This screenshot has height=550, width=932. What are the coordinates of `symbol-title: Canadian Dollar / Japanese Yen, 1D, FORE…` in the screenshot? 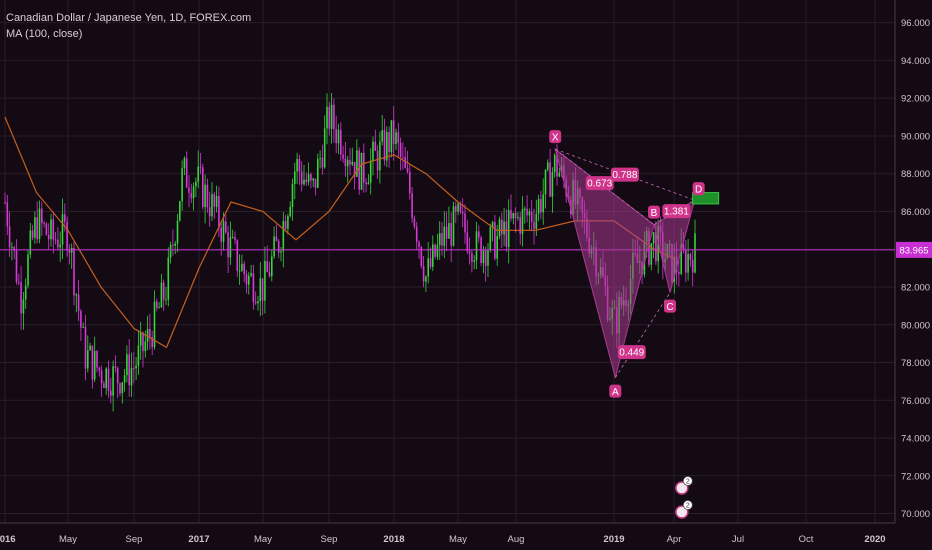 It's located at (129, 18).